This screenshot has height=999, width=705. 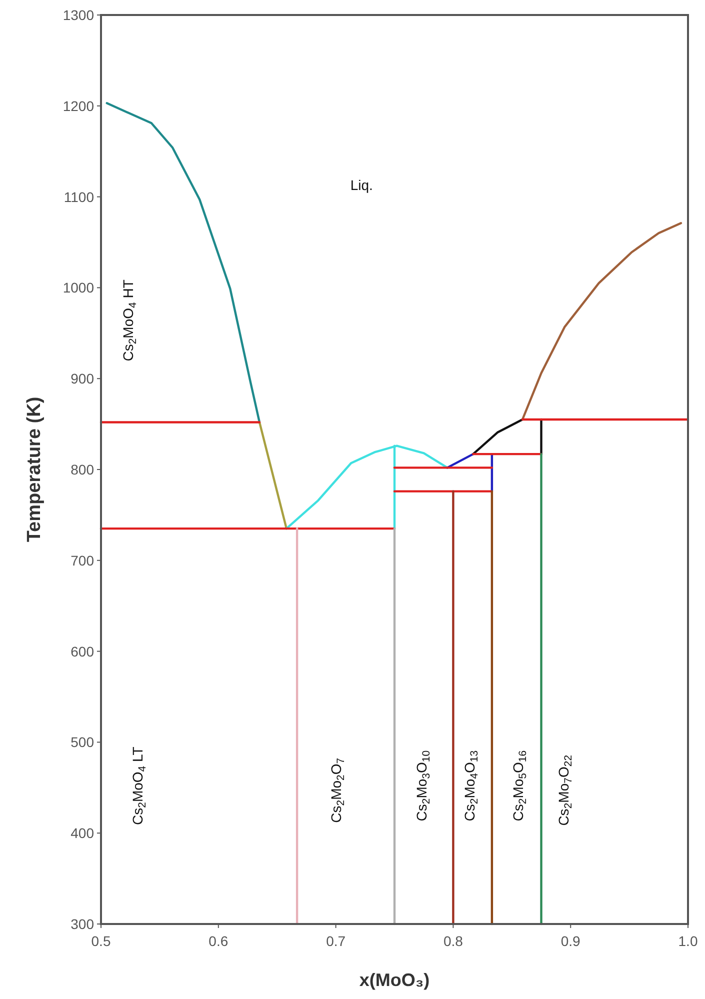 I want to click on y-tick-label: 300, so click(x=82, y=924).